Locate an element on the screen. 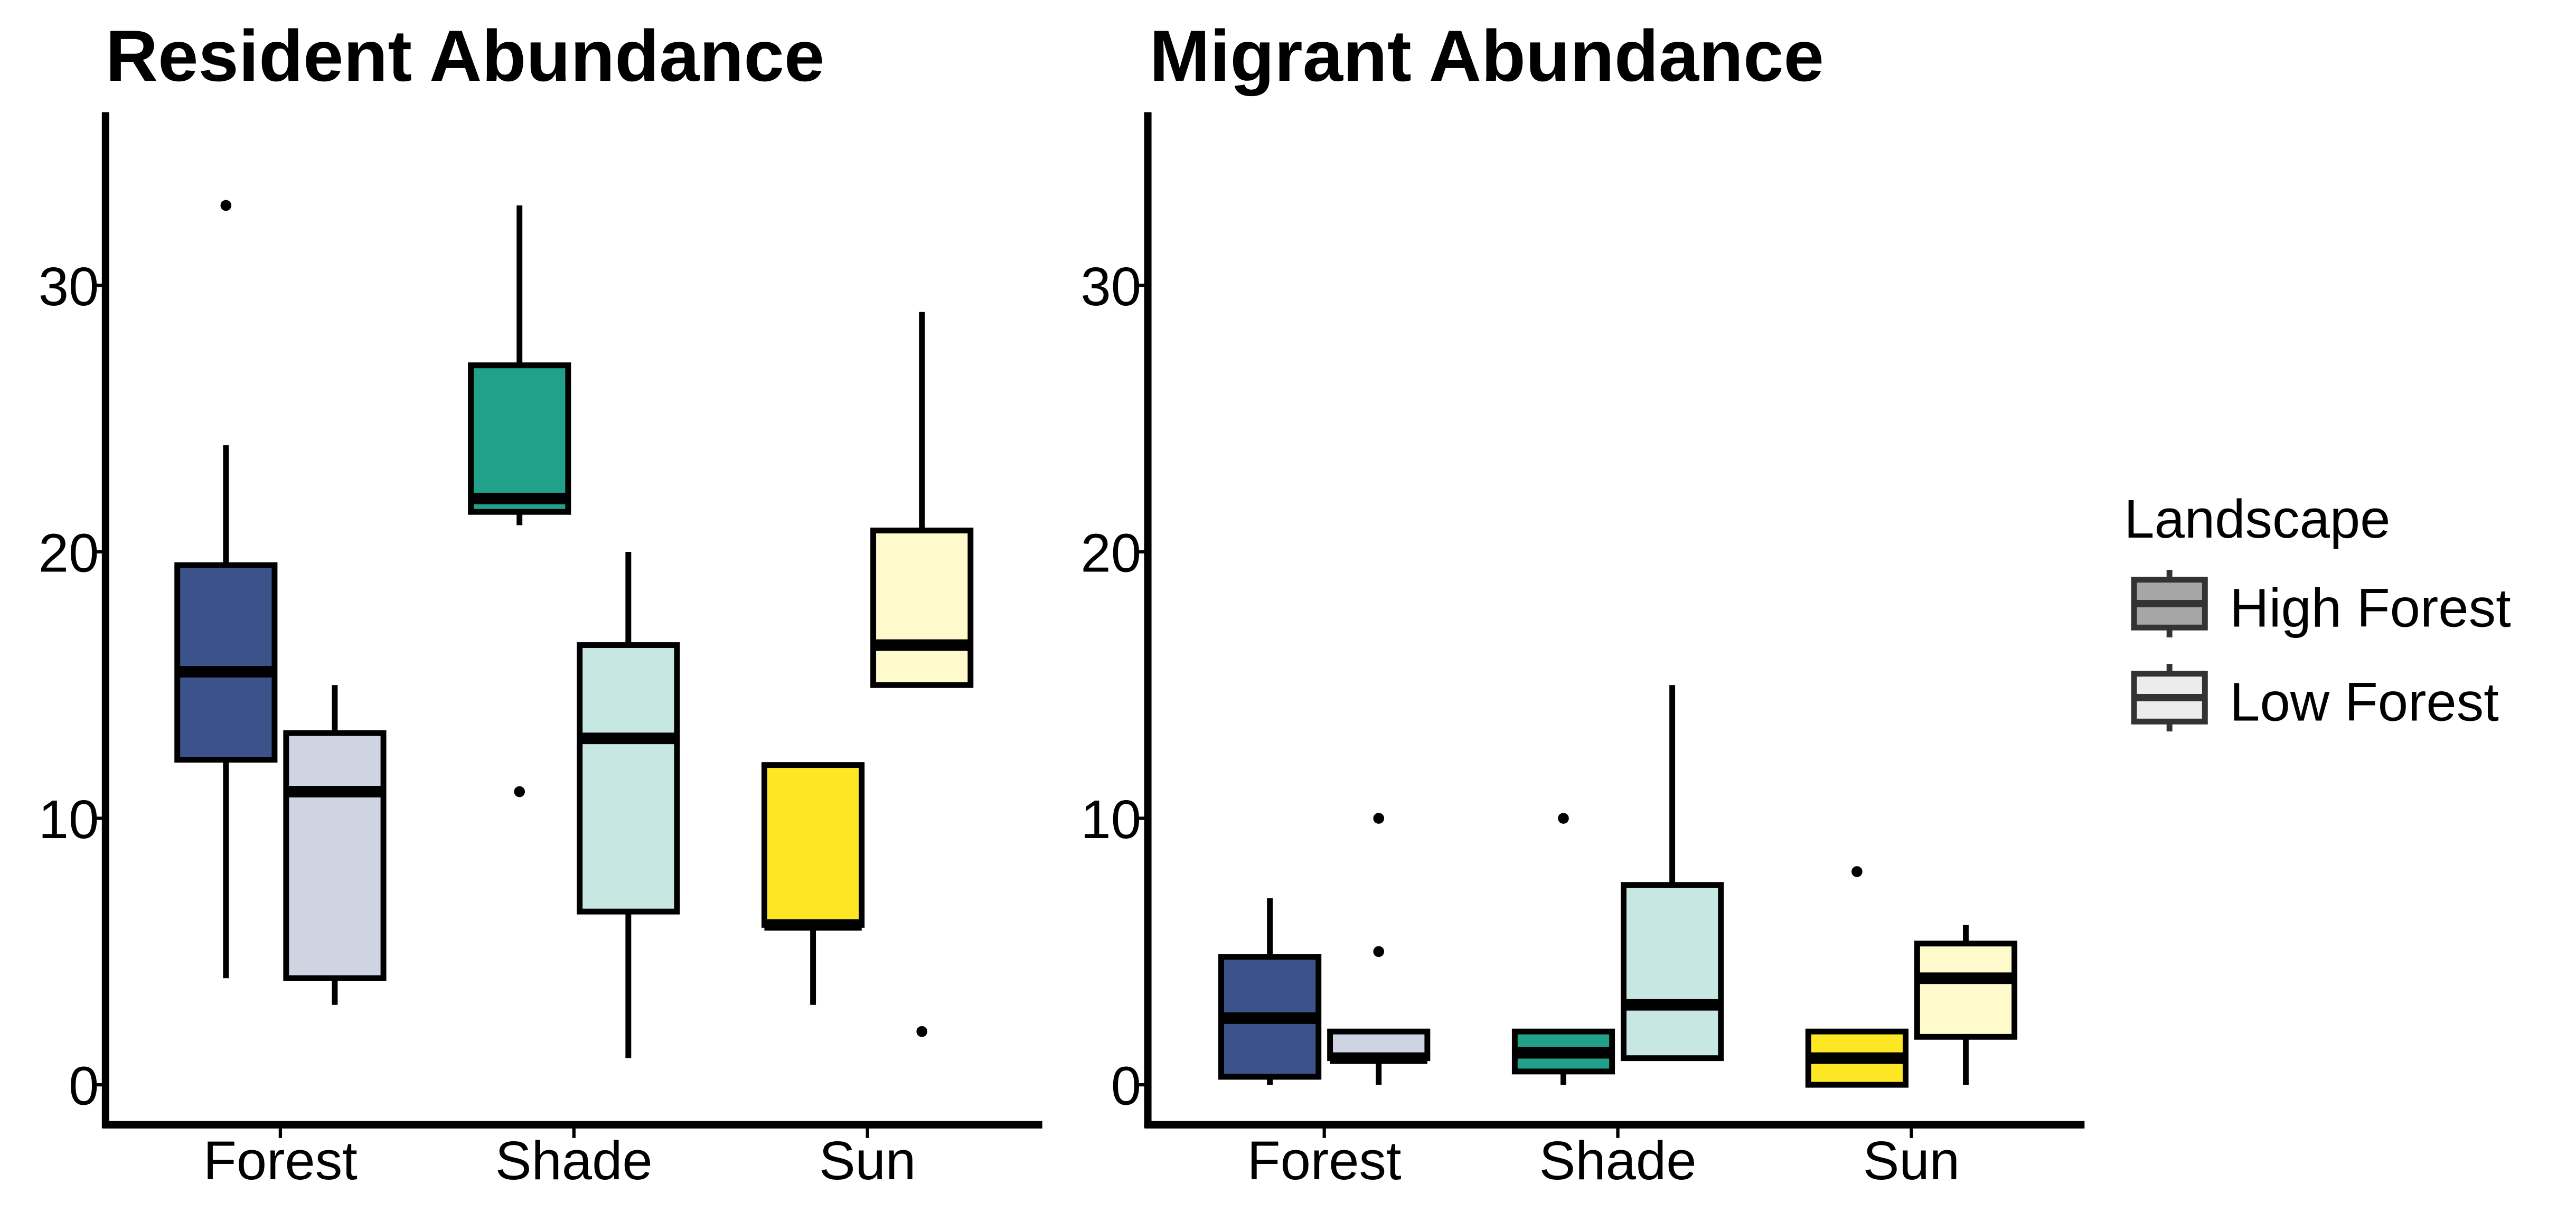 The height and width of the screenshot is (1212, 2576). legend-key-high-forest is located at coordinates (2169, 603).